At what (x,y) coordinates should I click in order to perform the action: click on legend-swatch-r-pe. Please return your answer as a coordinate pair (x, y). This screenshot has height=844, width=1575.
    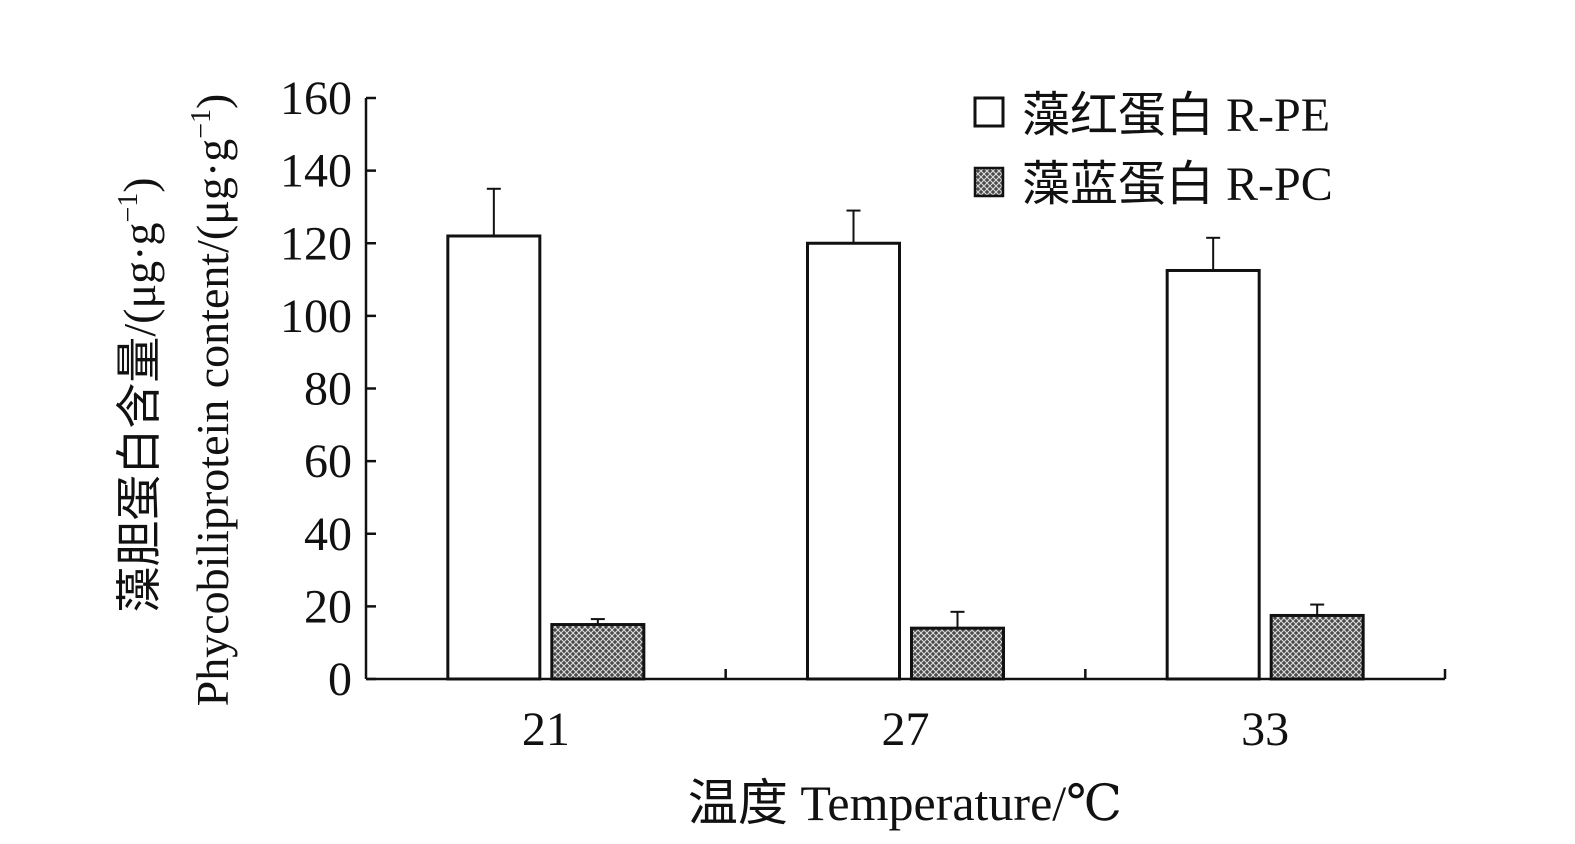
    Looking at the image, I should click on (989, 112).